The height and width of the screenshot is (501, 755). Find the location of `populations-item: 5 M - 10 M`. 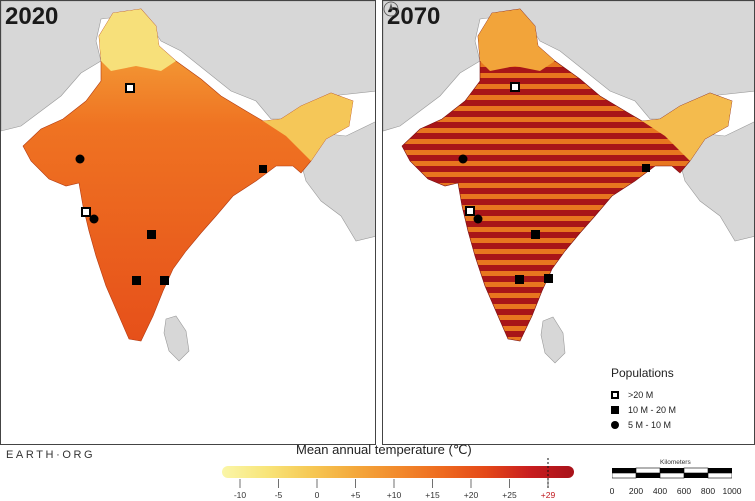

populations-item: 5 M - 10 M is located at coordinates (681, 424).